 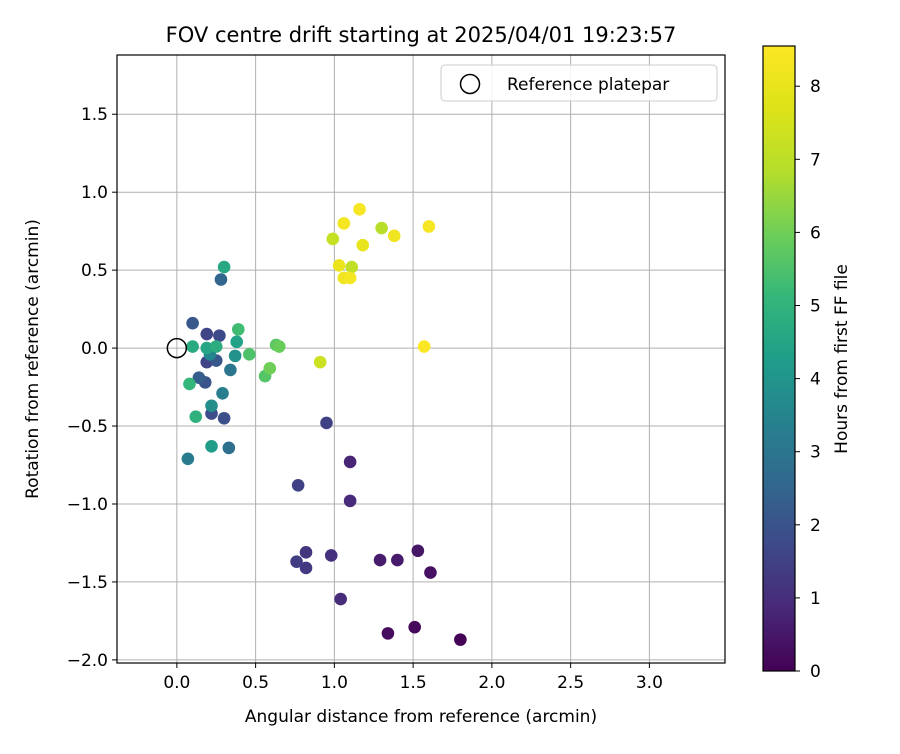 I want to click on y-tick-label: −1.5, so click(x=87, y=583).